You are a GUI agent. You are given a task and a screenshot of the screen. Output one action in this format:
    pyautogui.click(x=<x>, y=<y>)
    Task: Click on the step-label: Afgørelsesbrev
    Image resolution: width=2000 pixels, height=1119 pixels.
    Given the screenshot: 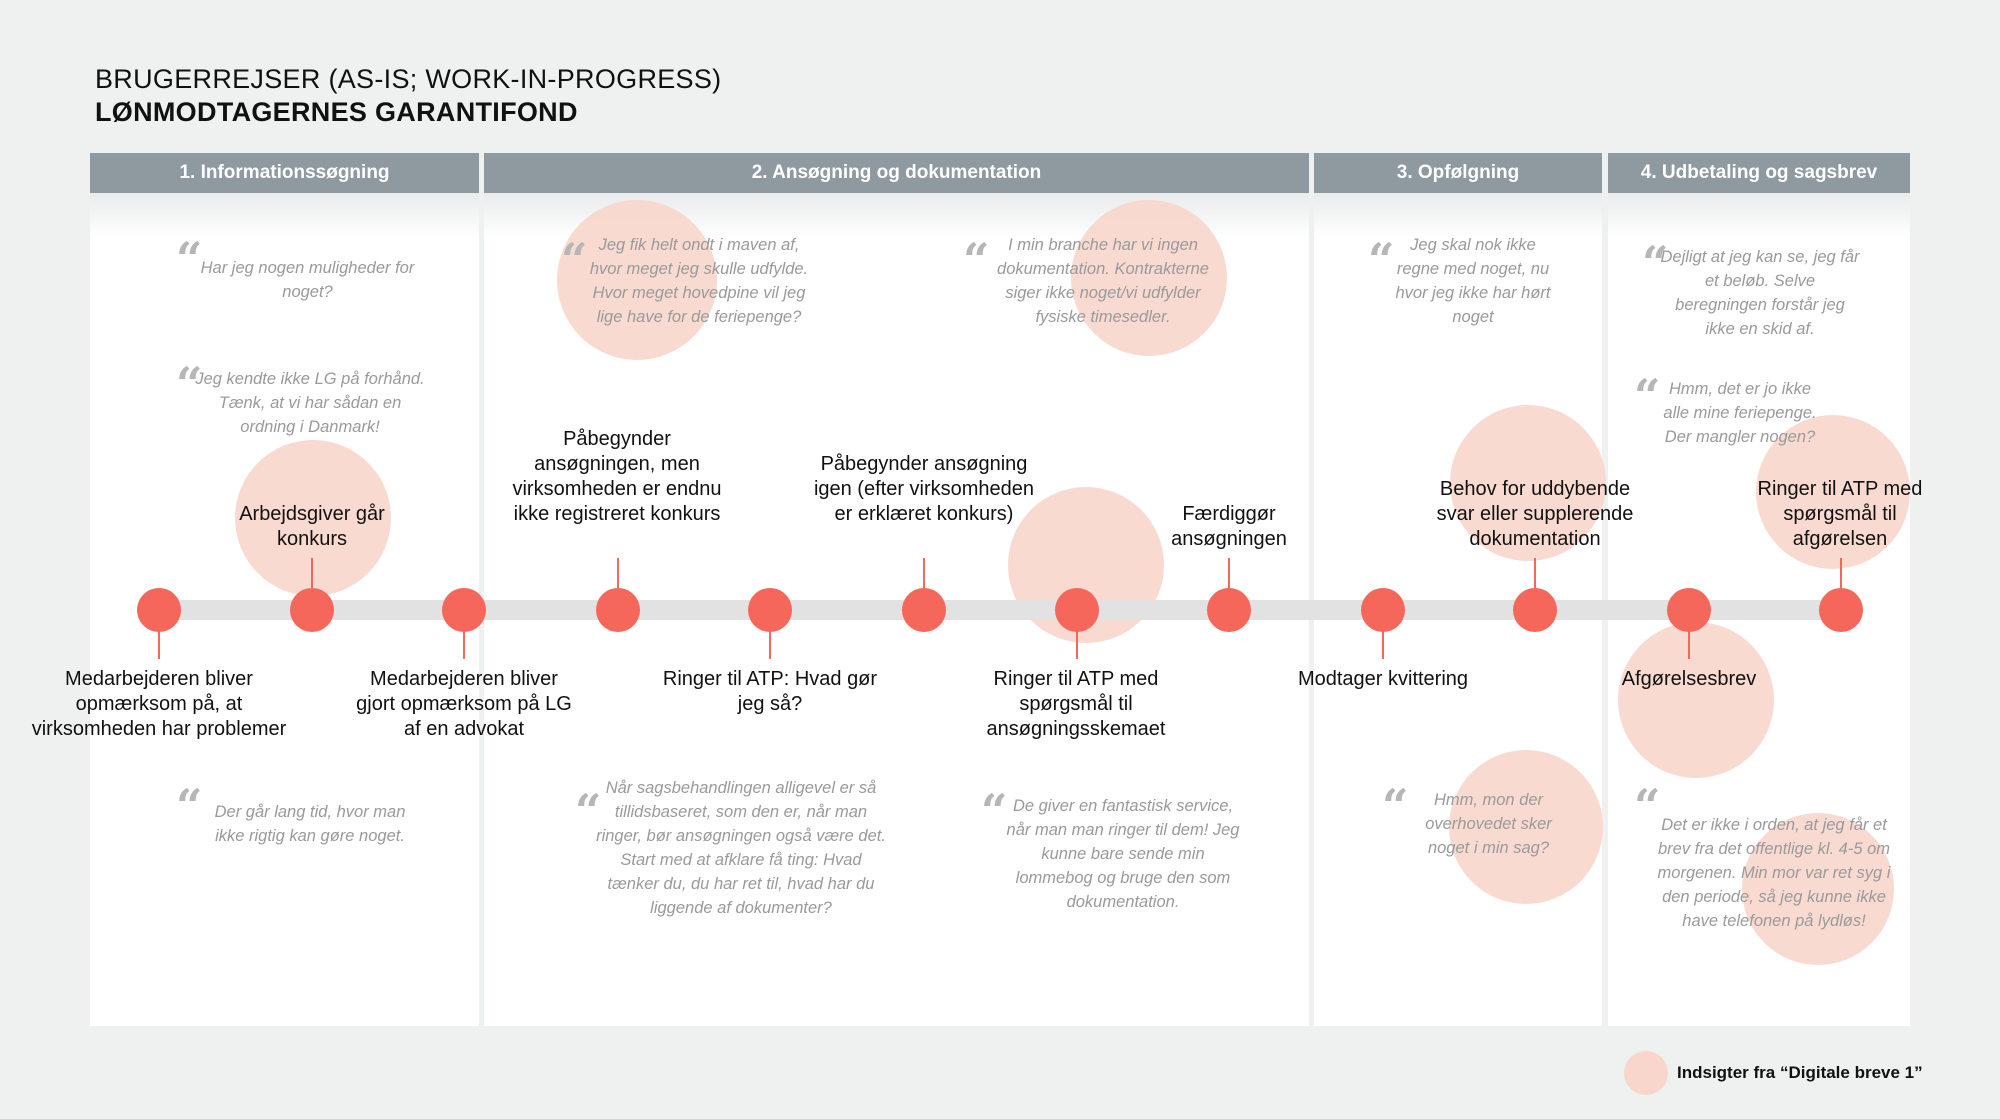 What is the action you would take?
    pyautogui.click(x=1689, y=679)
    